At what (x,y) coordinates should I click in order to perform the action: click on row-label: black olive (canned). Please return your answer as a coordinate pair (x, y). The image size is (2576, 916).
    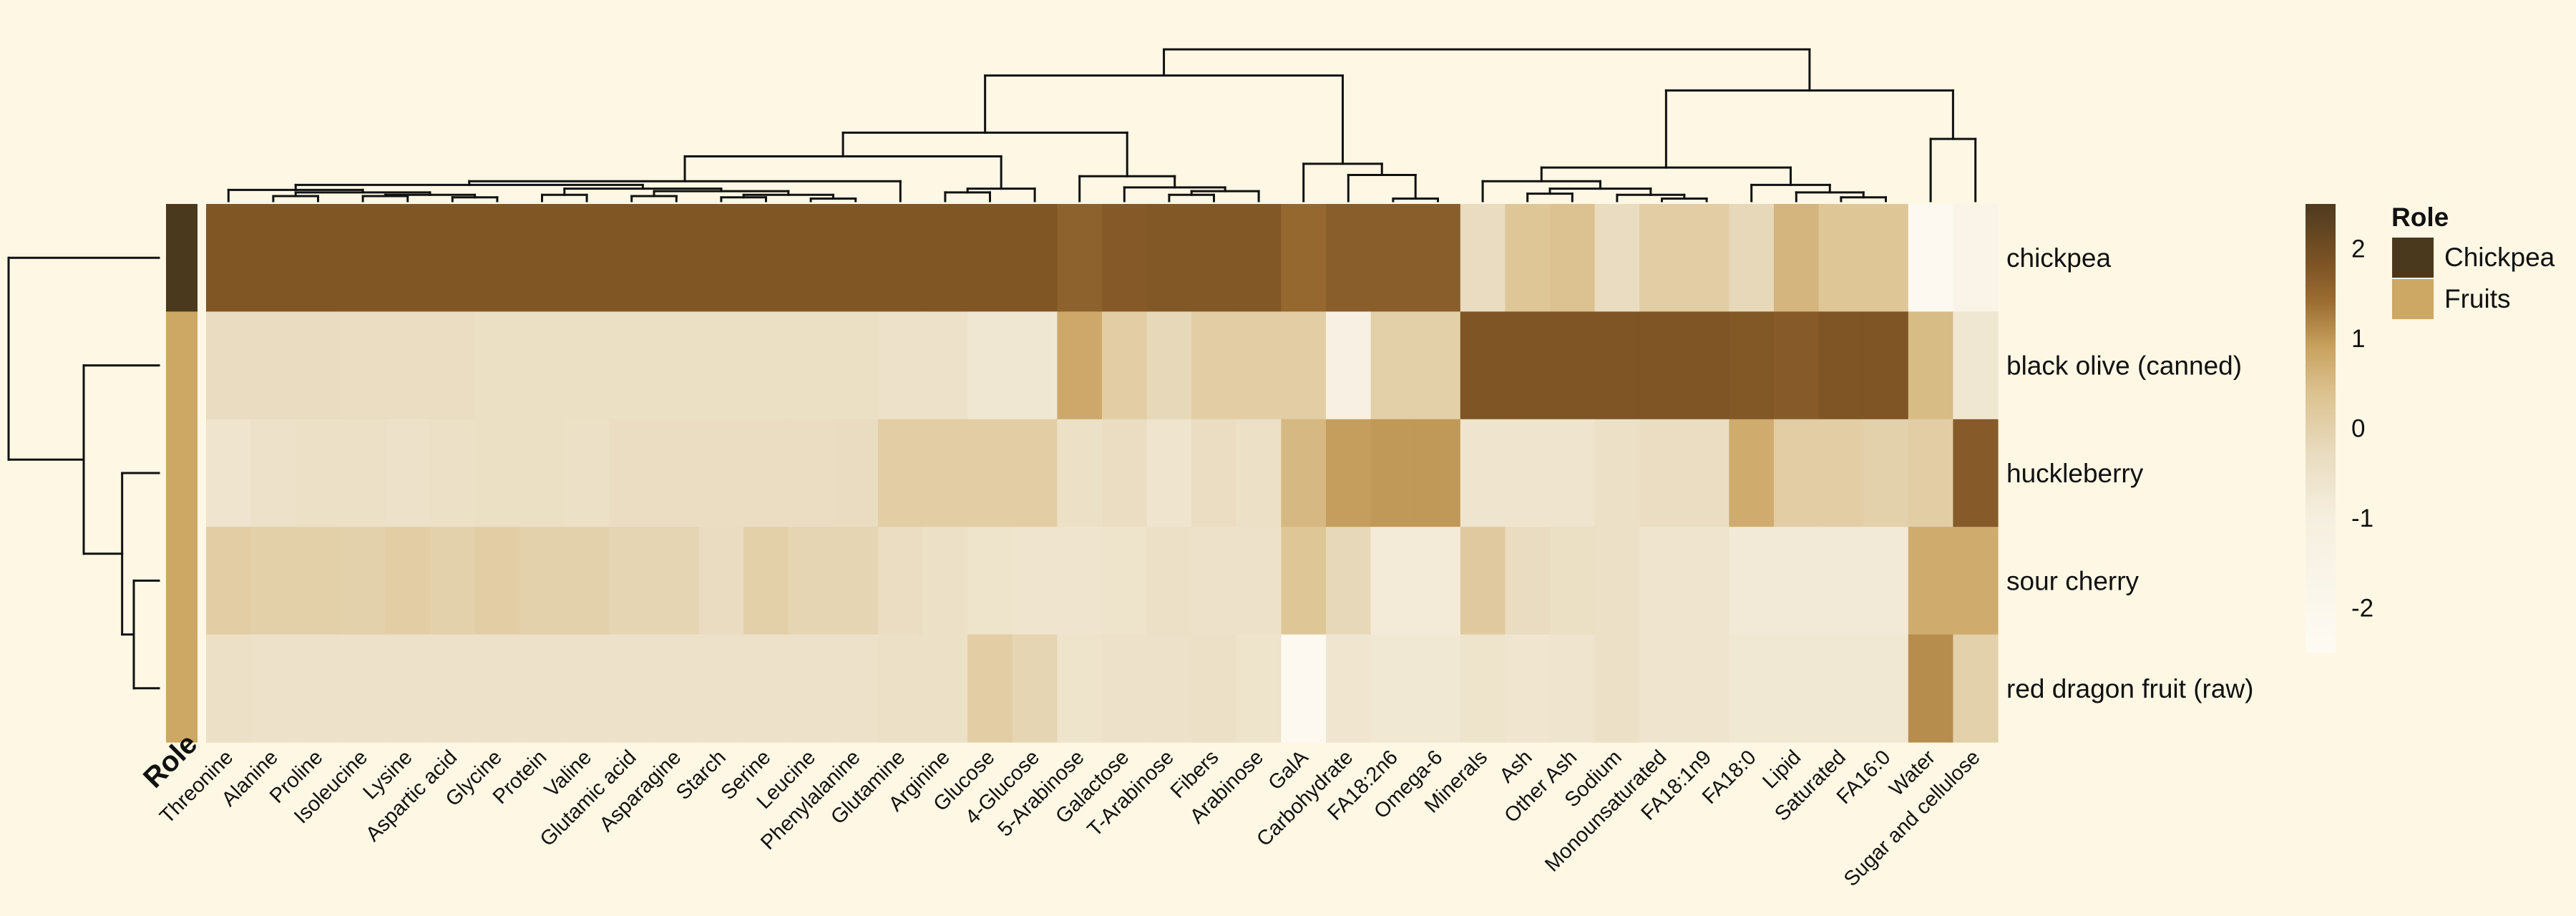
    Looking at the image, I should click on (2124, 366).